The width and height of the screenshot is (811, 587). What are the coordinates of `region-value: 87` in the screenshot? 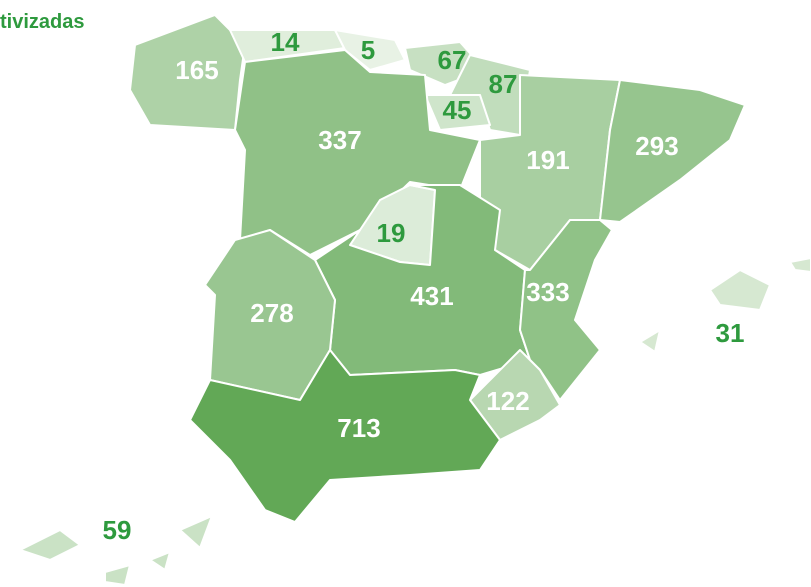 It's located at (503, 84).